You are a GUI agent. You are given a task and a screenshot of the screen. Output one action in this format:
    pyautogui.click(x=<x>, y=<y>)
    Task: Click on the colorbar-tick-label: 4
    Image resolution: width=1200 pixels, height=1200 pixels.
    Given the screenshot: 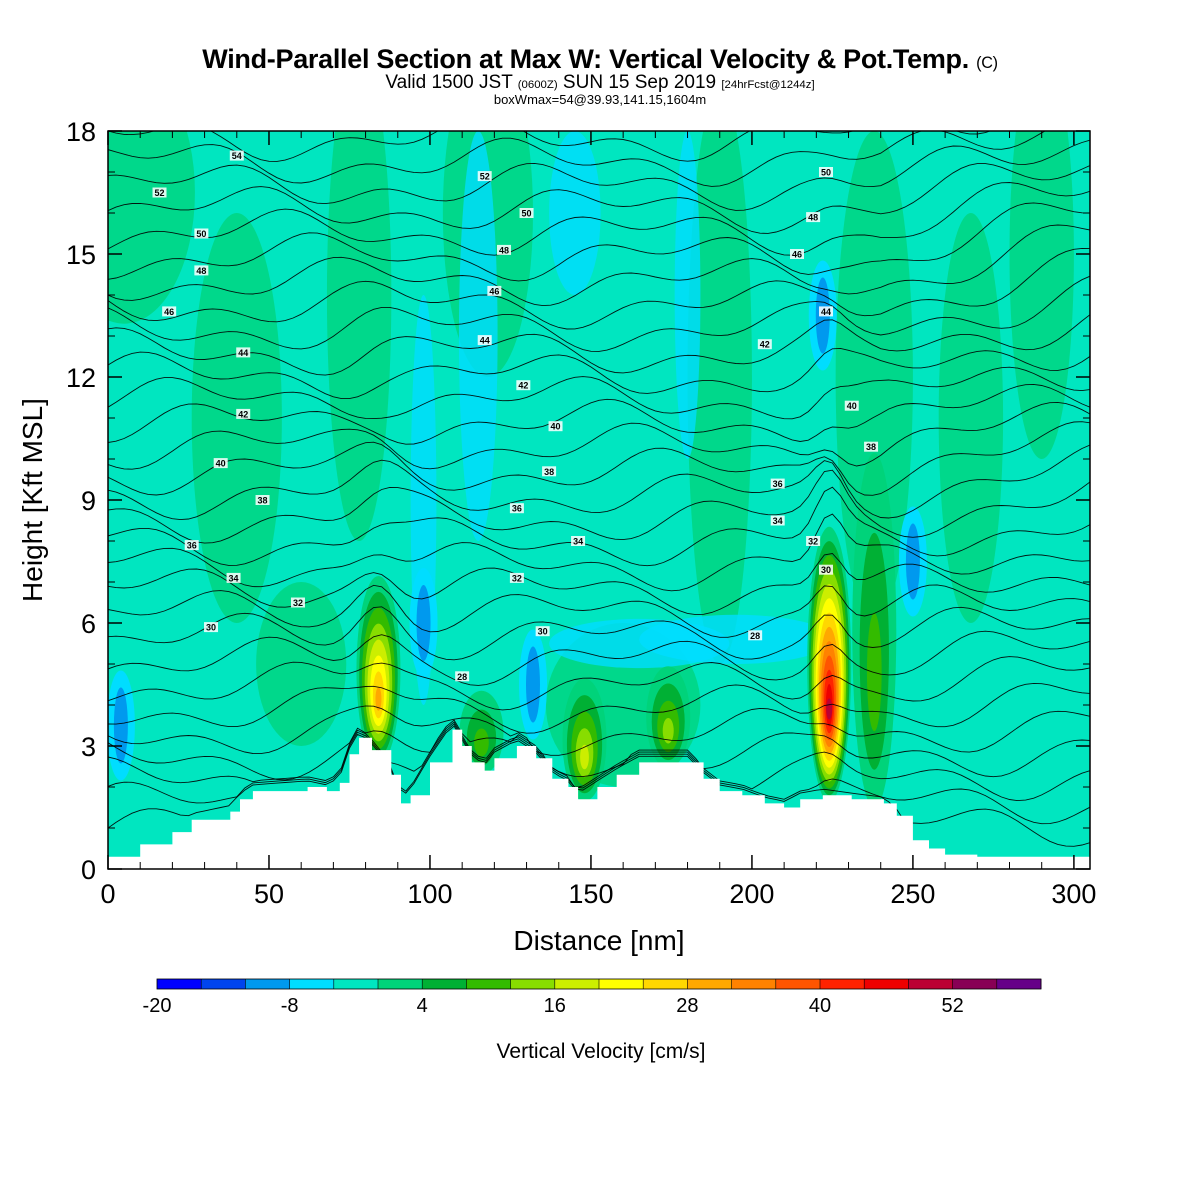 What is the action you would take?
    pyautogui.click(x=422, y=1006)
    